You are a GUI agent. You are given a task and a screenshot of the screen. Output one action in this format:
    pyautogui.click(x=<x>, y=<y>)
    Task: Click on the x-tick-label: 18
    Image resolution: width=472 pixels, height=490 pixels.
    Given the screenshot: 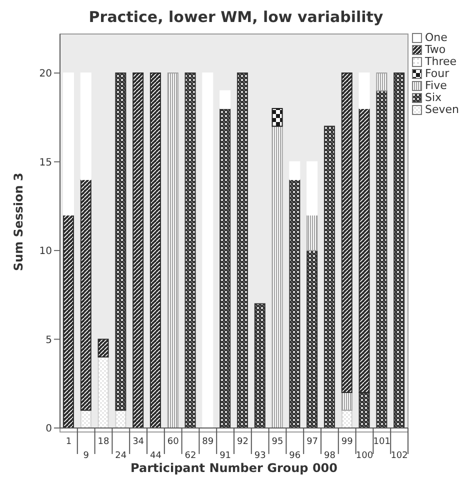 What is the action you would take?
    pyautogui.click(x=104, y=442)
    